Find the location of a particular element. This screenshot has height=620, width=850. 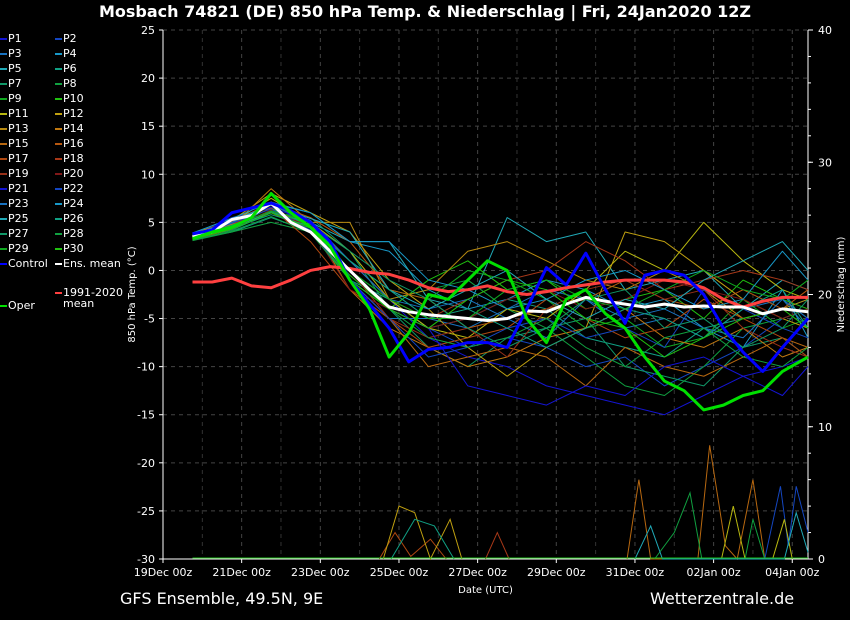

legend-item-p23: P23 is located at coordinates (14, 204).